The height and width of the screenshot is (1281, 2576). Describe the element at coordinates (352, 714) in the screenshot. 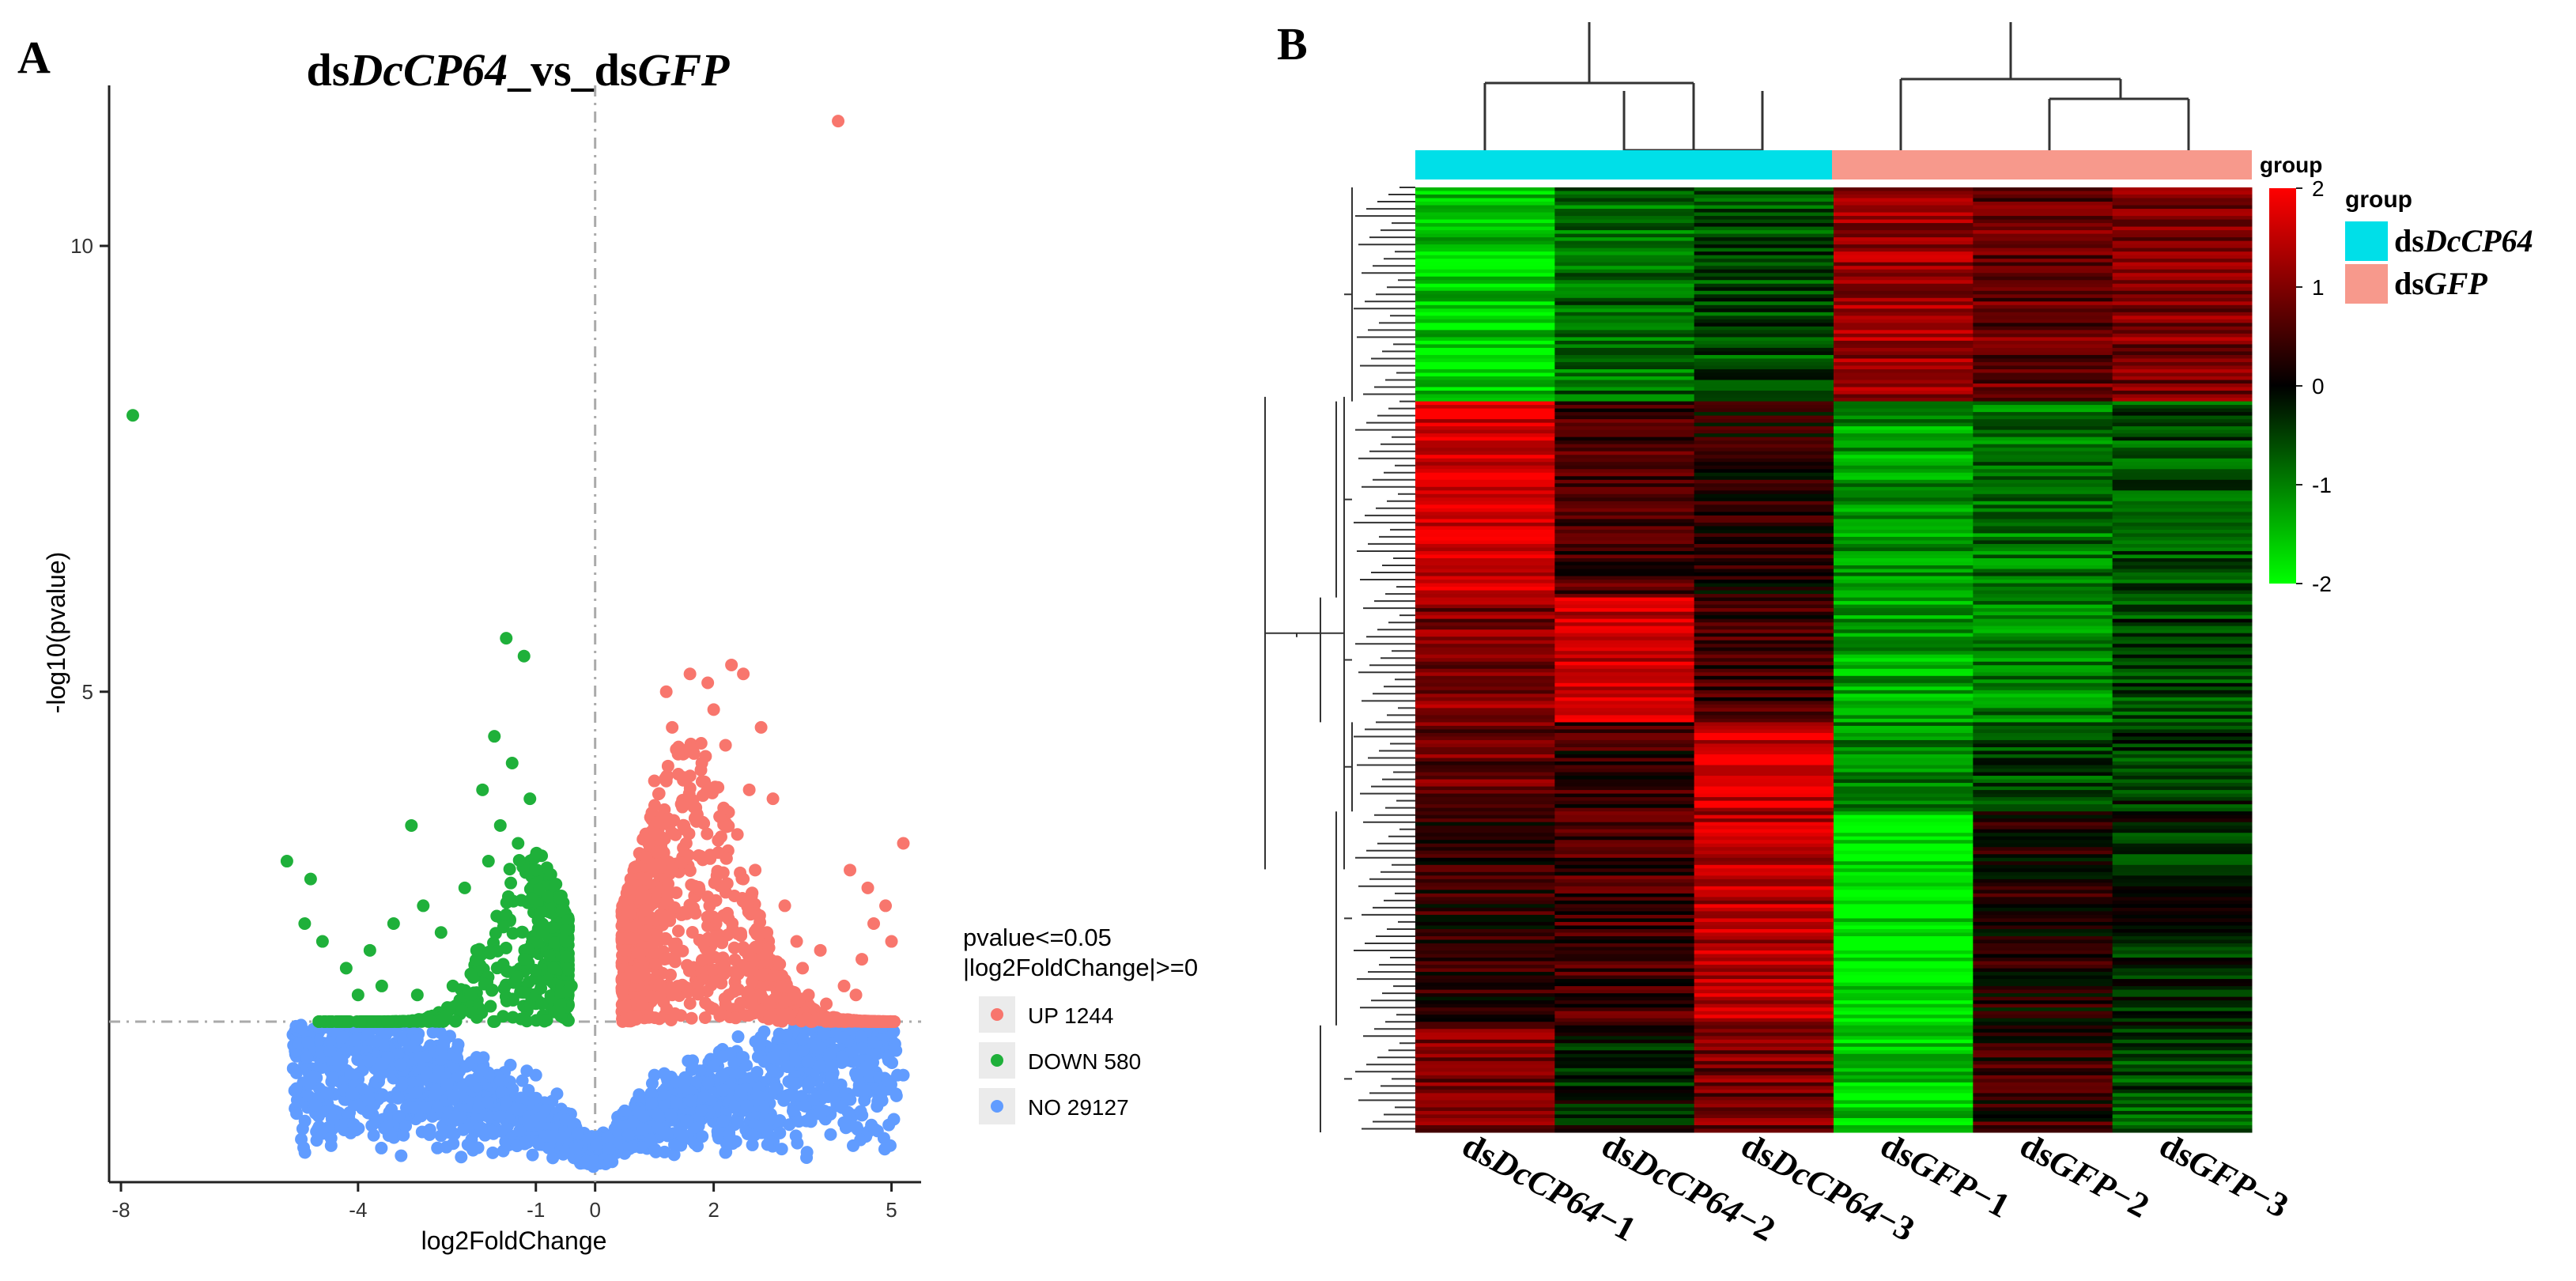

I see `series-down` at that location.